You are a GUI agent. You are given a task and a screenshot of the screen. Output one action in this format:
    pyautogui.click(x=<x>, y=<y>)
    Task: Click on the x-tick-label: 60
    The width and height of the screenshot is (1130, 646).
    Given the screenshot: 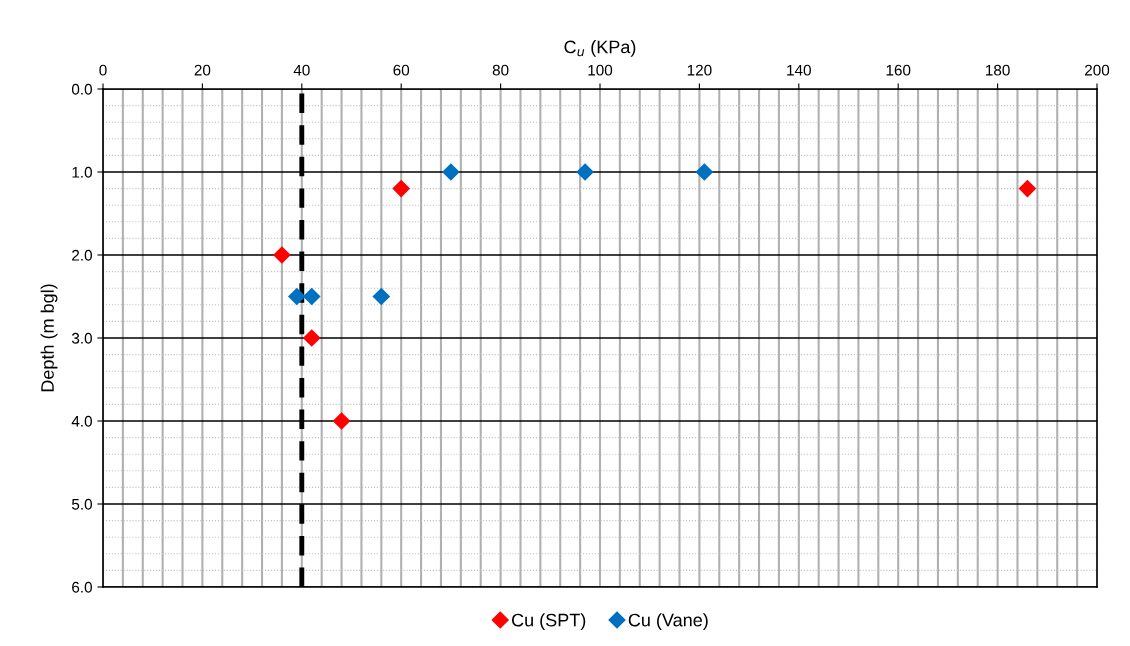 What is the action you would take?
    pyautogui.click(x=401, y=70)
    